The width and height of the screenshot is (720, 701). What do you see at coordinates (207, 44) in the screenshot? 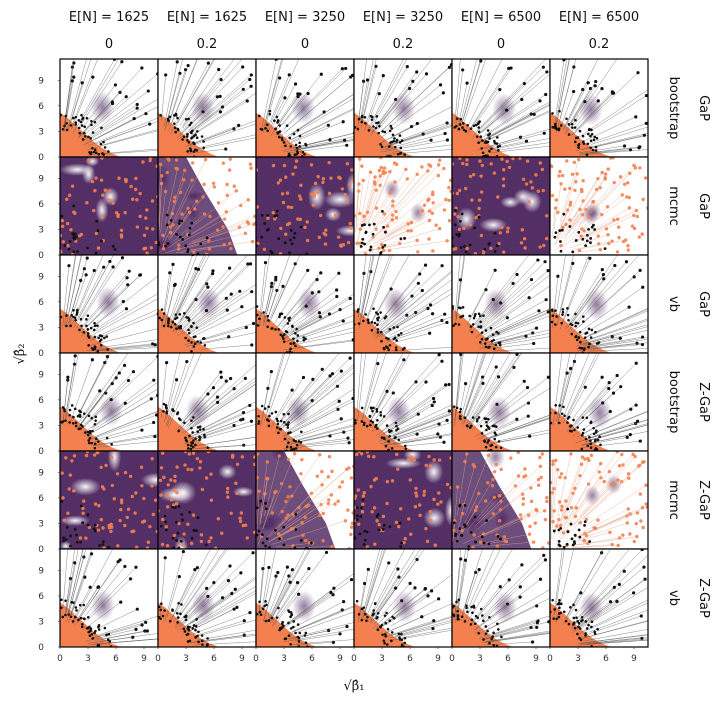
I see `column-header-p: 0.2` at bounding box center [207, 44].